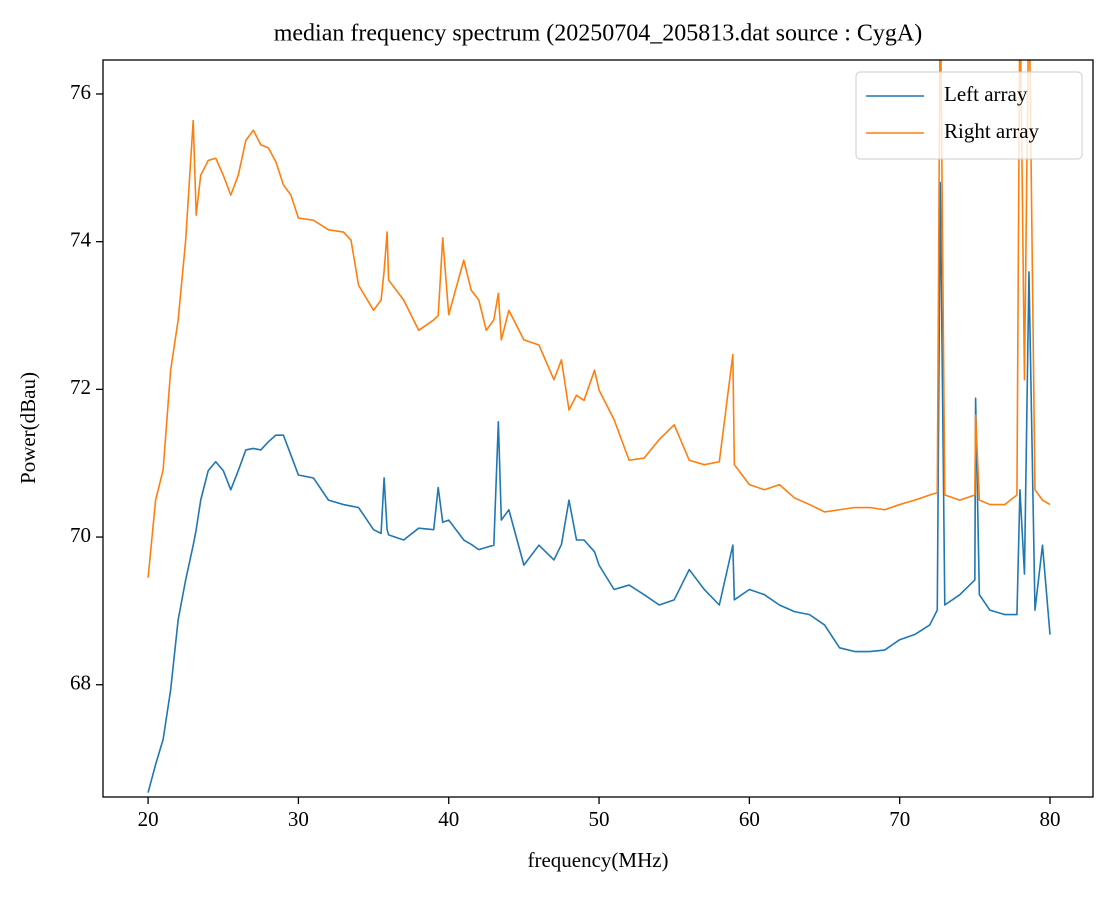  I want to click on x-tick-label: 60, so click(749, 819).